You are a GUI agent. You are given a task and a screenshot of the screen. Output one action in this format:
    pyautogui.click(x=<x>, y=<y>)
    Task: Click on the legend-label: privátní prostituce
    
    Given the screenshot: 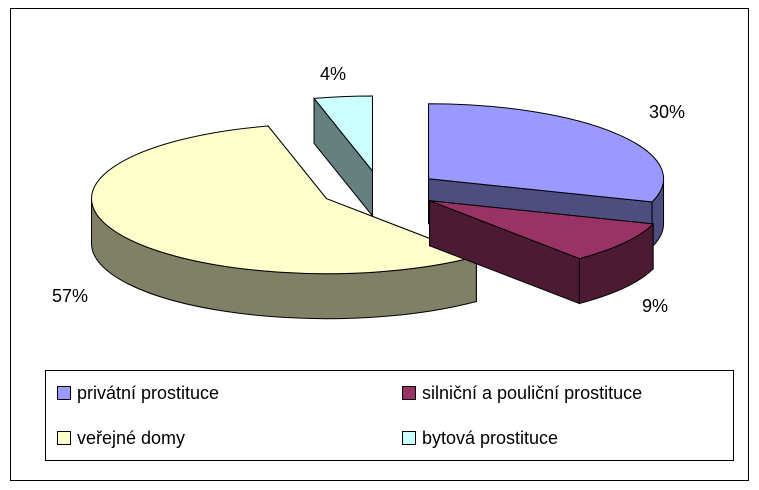 What is the action you would take?
    pyautogui.click(x=148, y=393)
    